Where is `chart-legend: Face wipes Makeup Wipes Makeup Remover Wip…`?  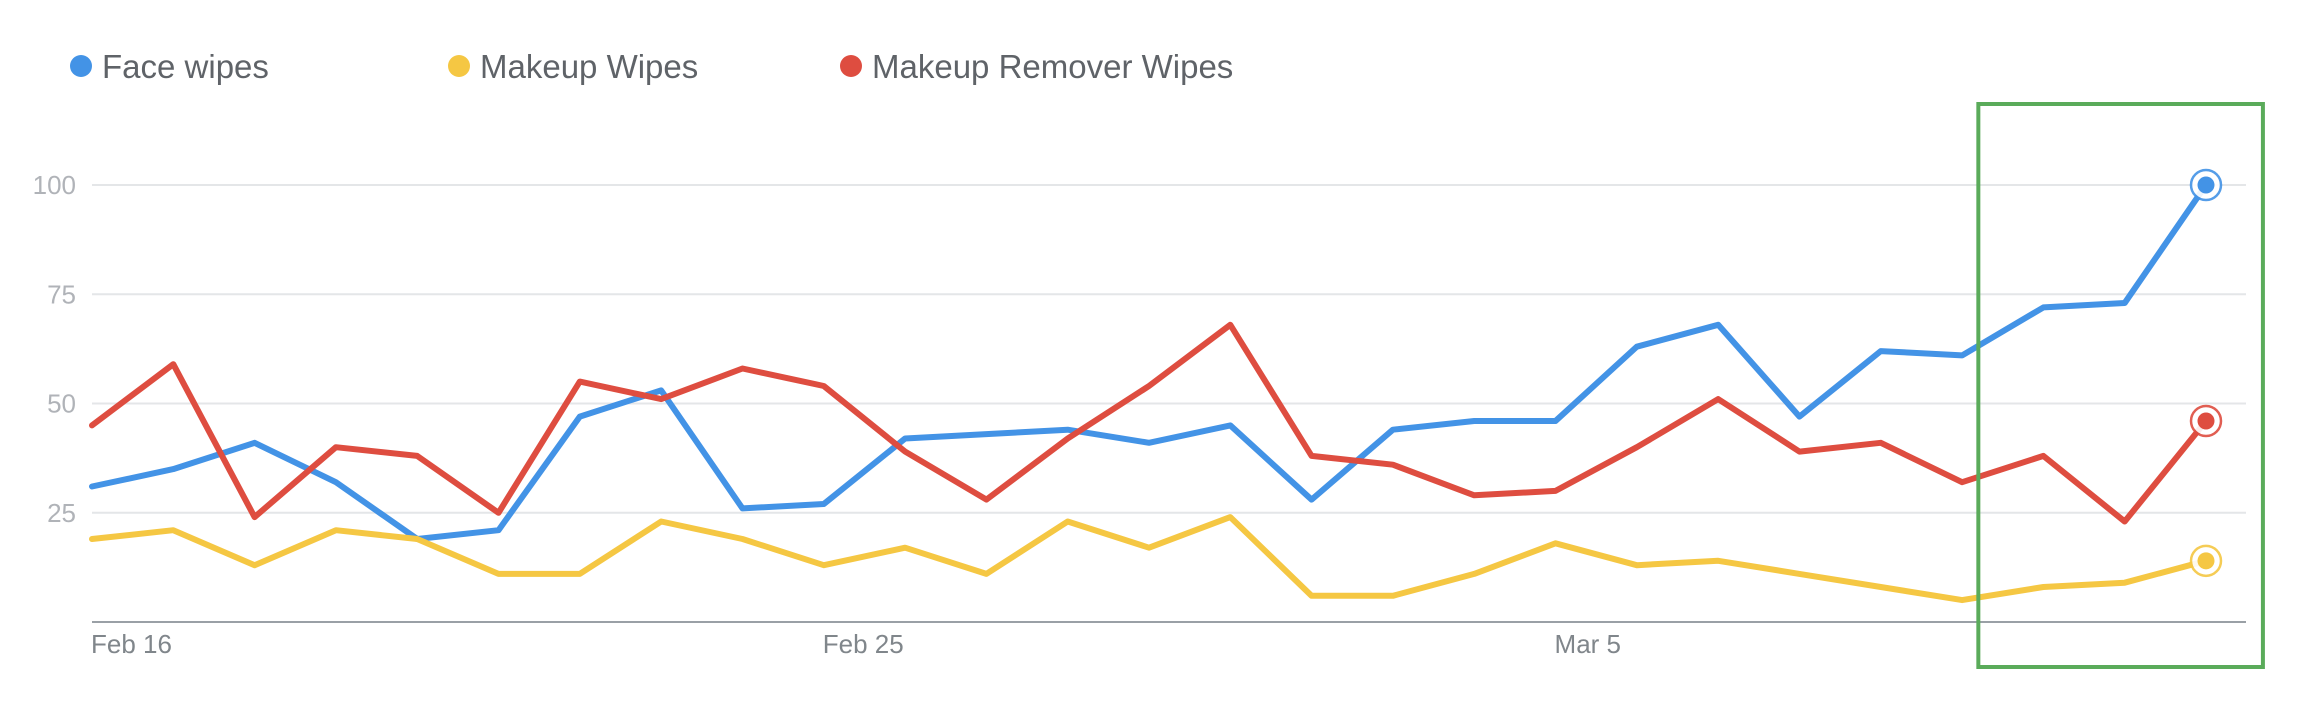
chart-legend: Face wipes Makeup Wipes Makeup Remover Wip… is located at coordinates (651, 66).